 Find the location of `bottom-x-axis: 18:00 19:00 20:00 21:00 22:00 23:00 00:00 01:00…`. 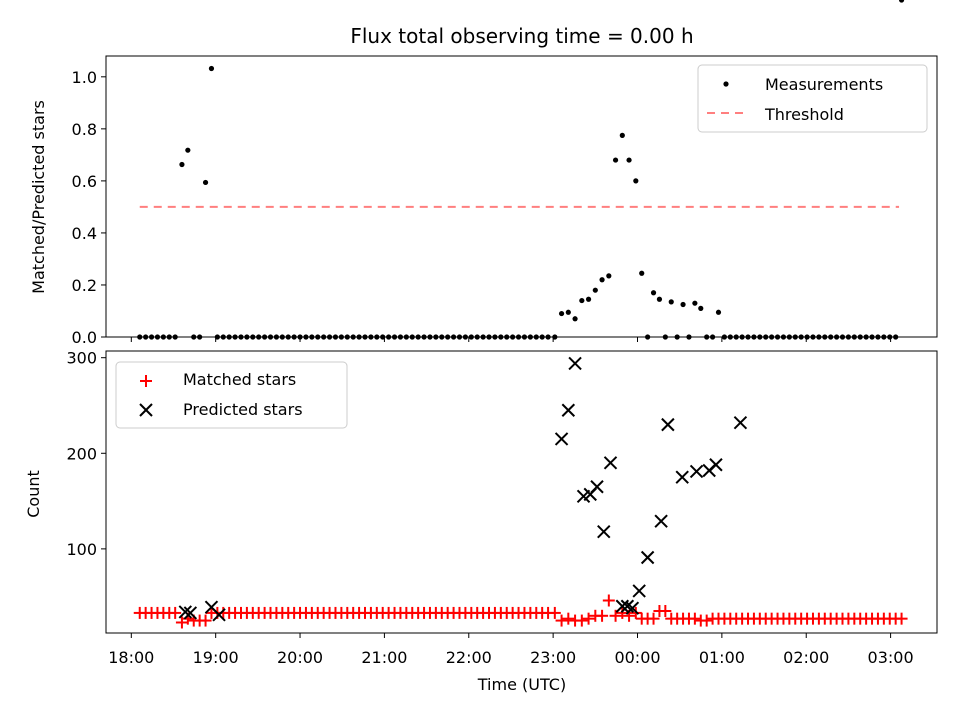

bottom-x-axis: 18:00 19:00 20:00 21:00 22:00 23:00 00:00 01:00… is located at coordinates (511, 650).